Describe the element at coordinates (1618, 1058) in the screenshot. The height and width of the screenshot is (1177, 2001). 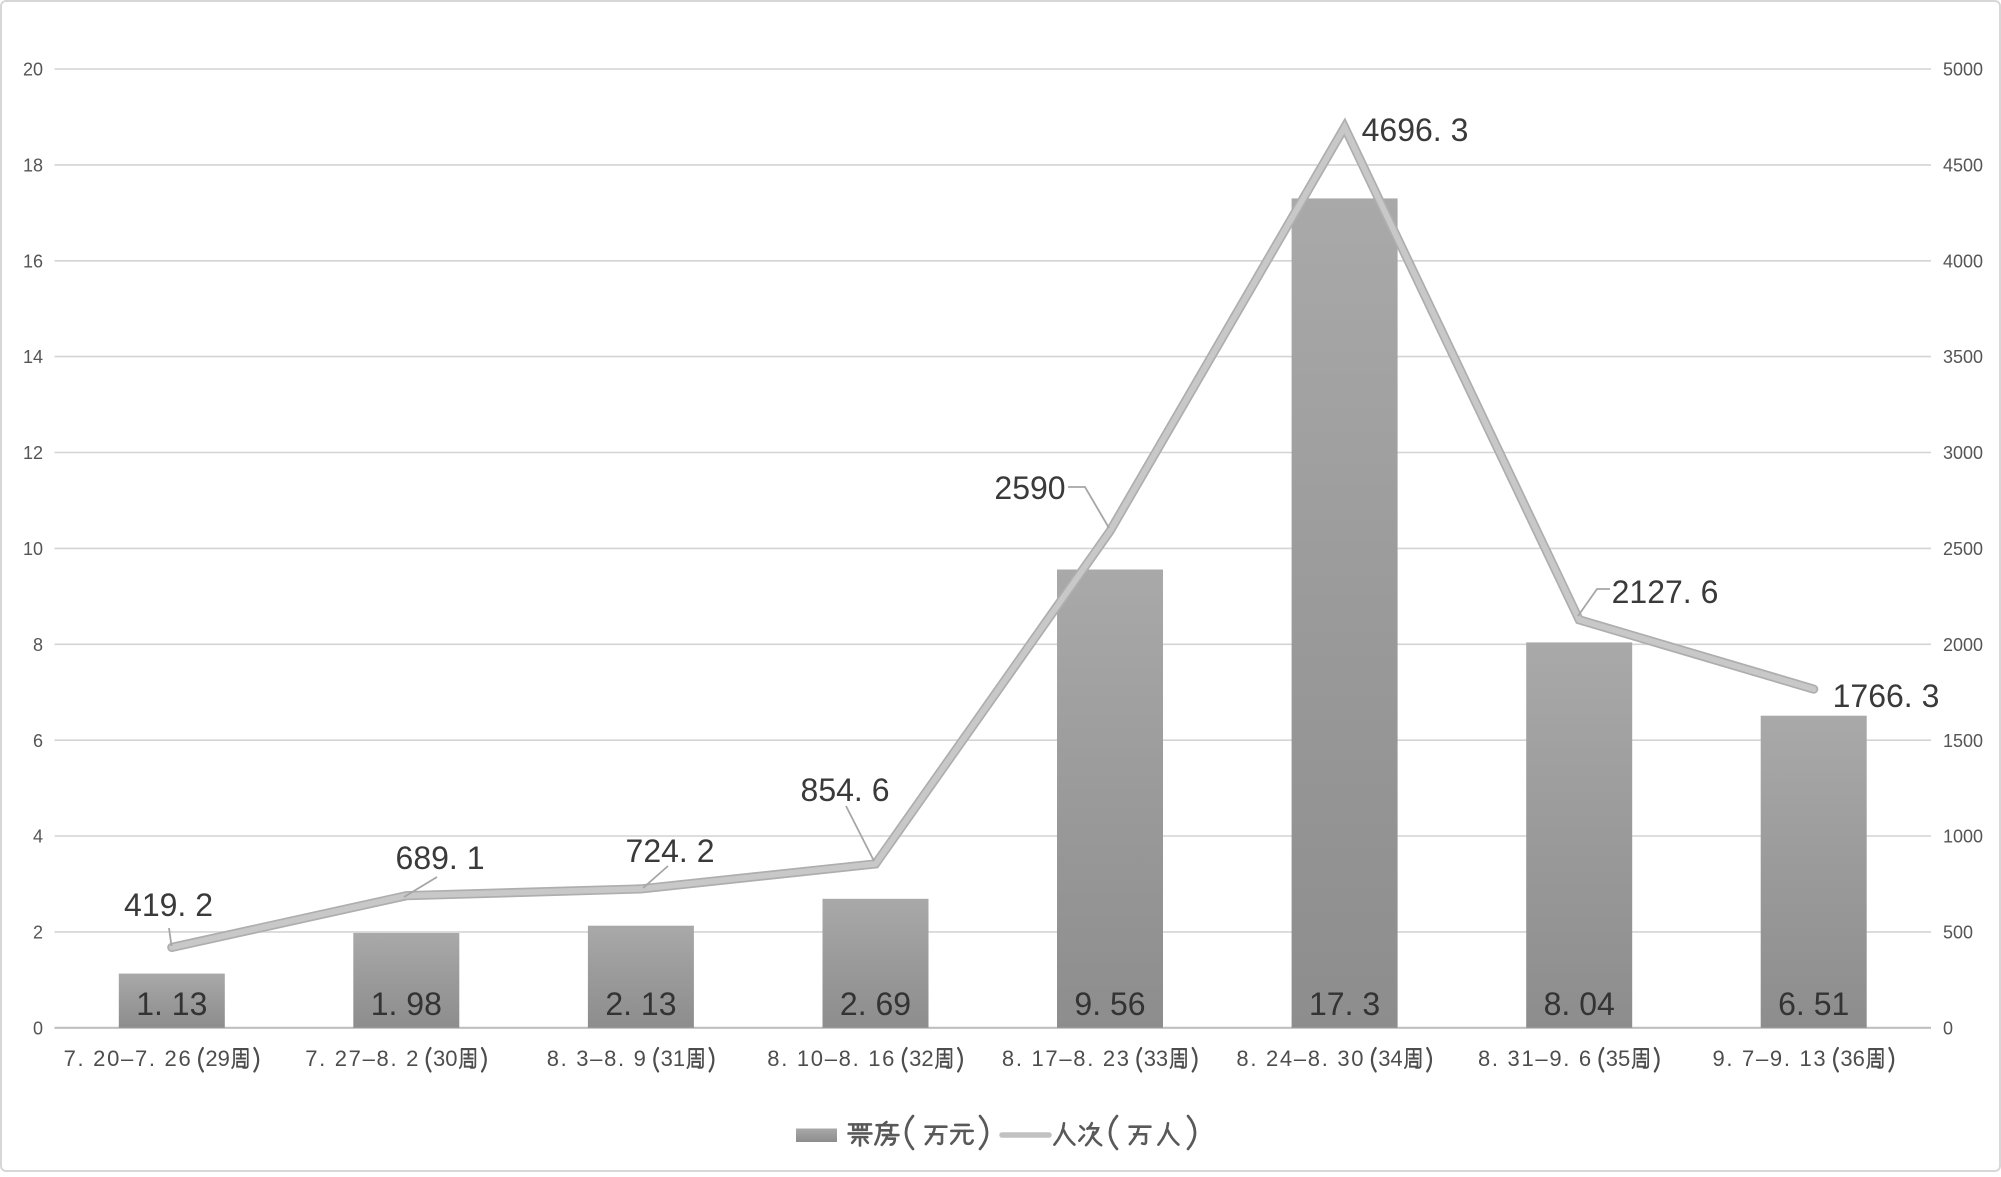
I see `svg-text: 35` at that location.